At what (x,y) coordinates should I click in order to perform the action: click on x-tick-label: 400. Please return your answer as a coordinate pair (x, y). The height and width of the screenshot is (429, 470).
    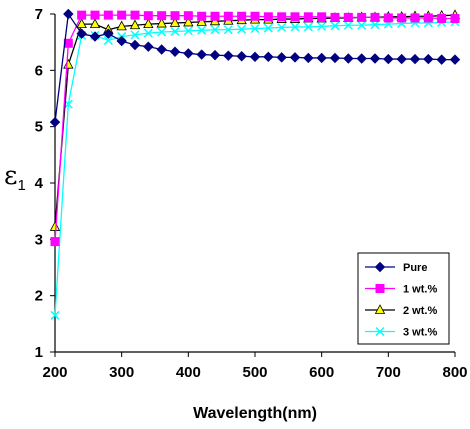
    Looking at the image, I should click on (188, 372).